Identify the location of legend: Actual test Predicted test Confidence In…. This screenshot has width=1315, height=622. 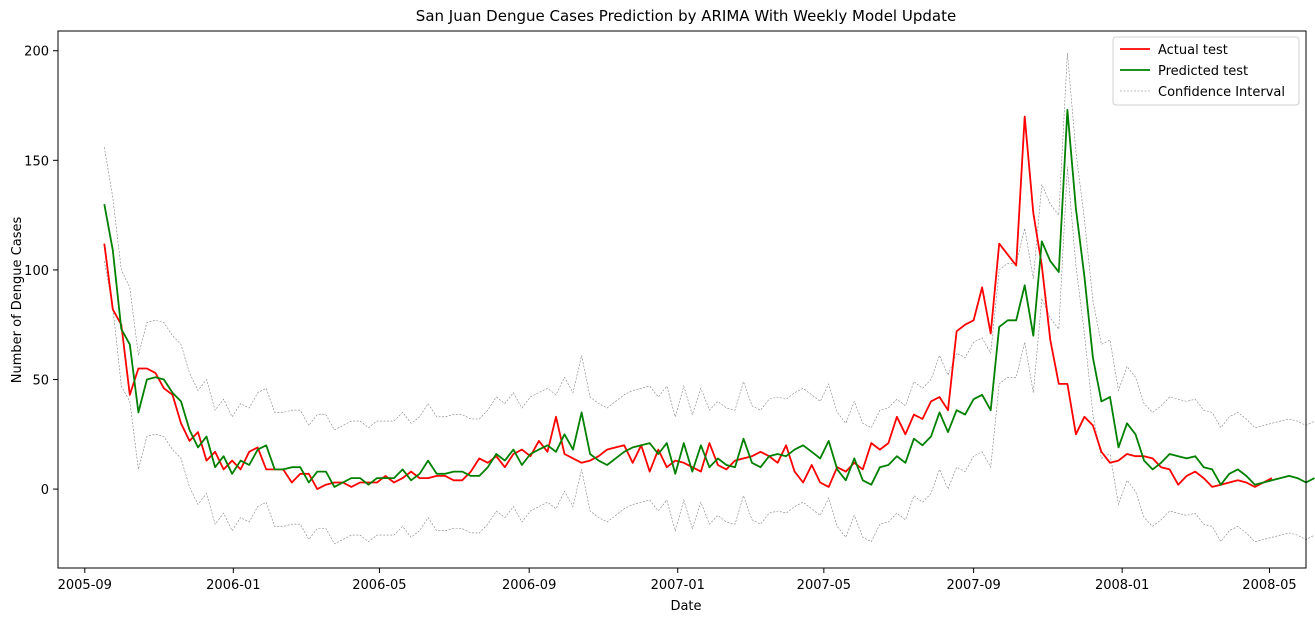
(1206, 71).